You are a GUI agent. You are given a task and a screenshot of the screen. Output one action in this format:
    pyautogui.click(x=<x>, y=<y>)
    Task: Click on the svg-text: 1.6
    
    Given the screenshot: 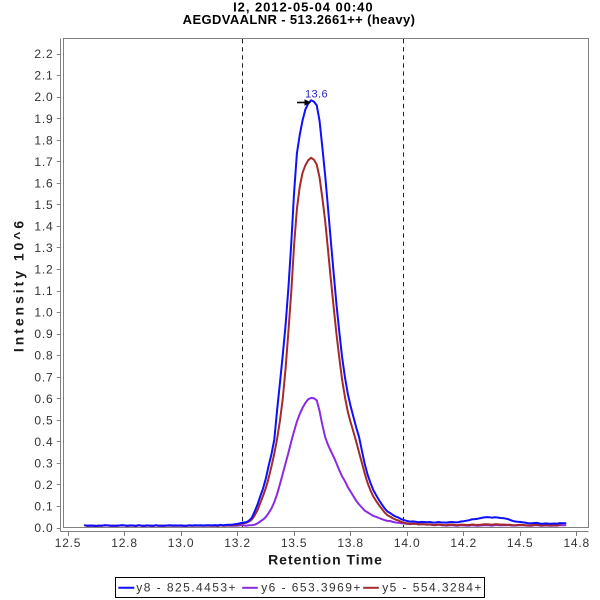 What is the action you would take?
    pyautogui.click(x=43, y=183)
    